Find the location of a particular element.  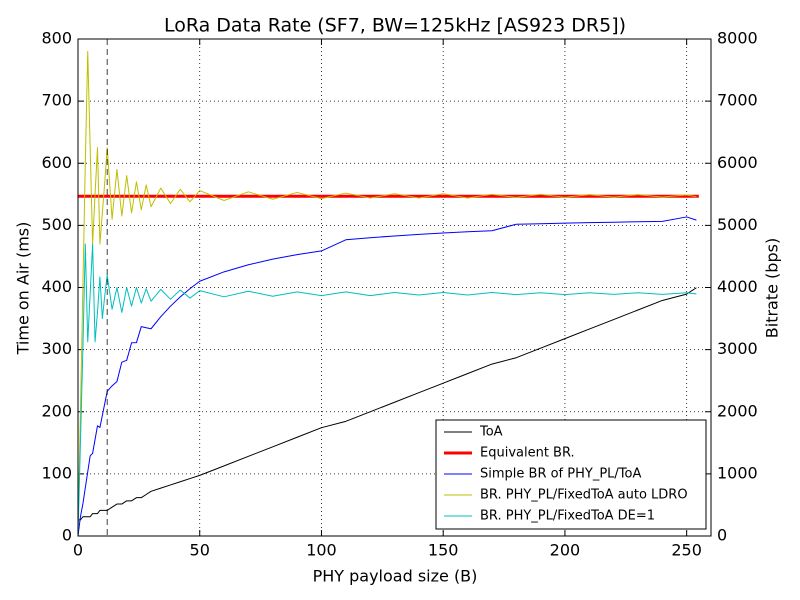

y-tick-label: 100 is located at coordinates (56, 472).